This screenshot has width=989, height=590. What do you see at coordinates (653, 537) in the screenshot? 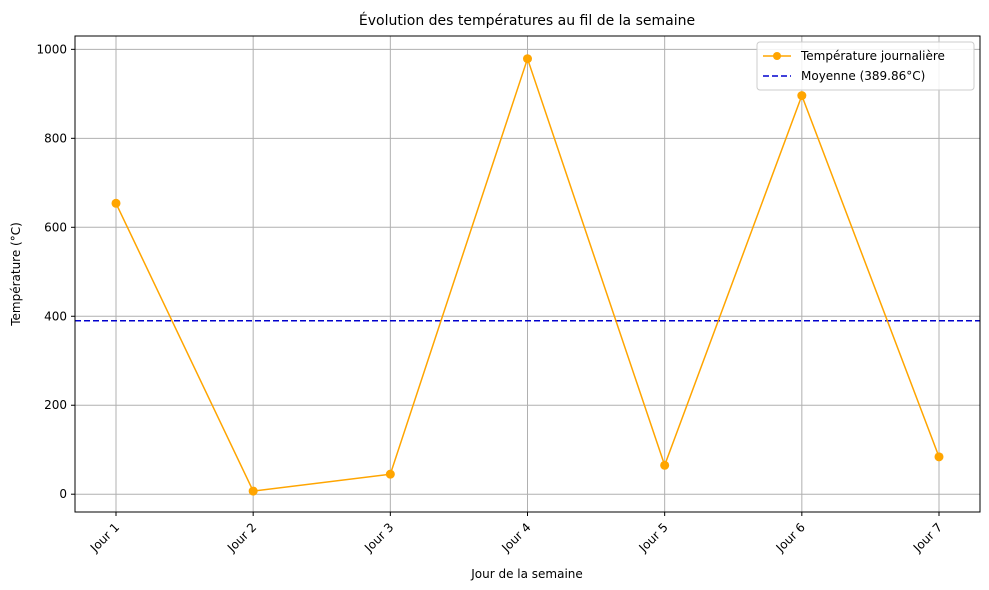
I see `x-tick-label: Jour 5` at bounding box center [653, 537].